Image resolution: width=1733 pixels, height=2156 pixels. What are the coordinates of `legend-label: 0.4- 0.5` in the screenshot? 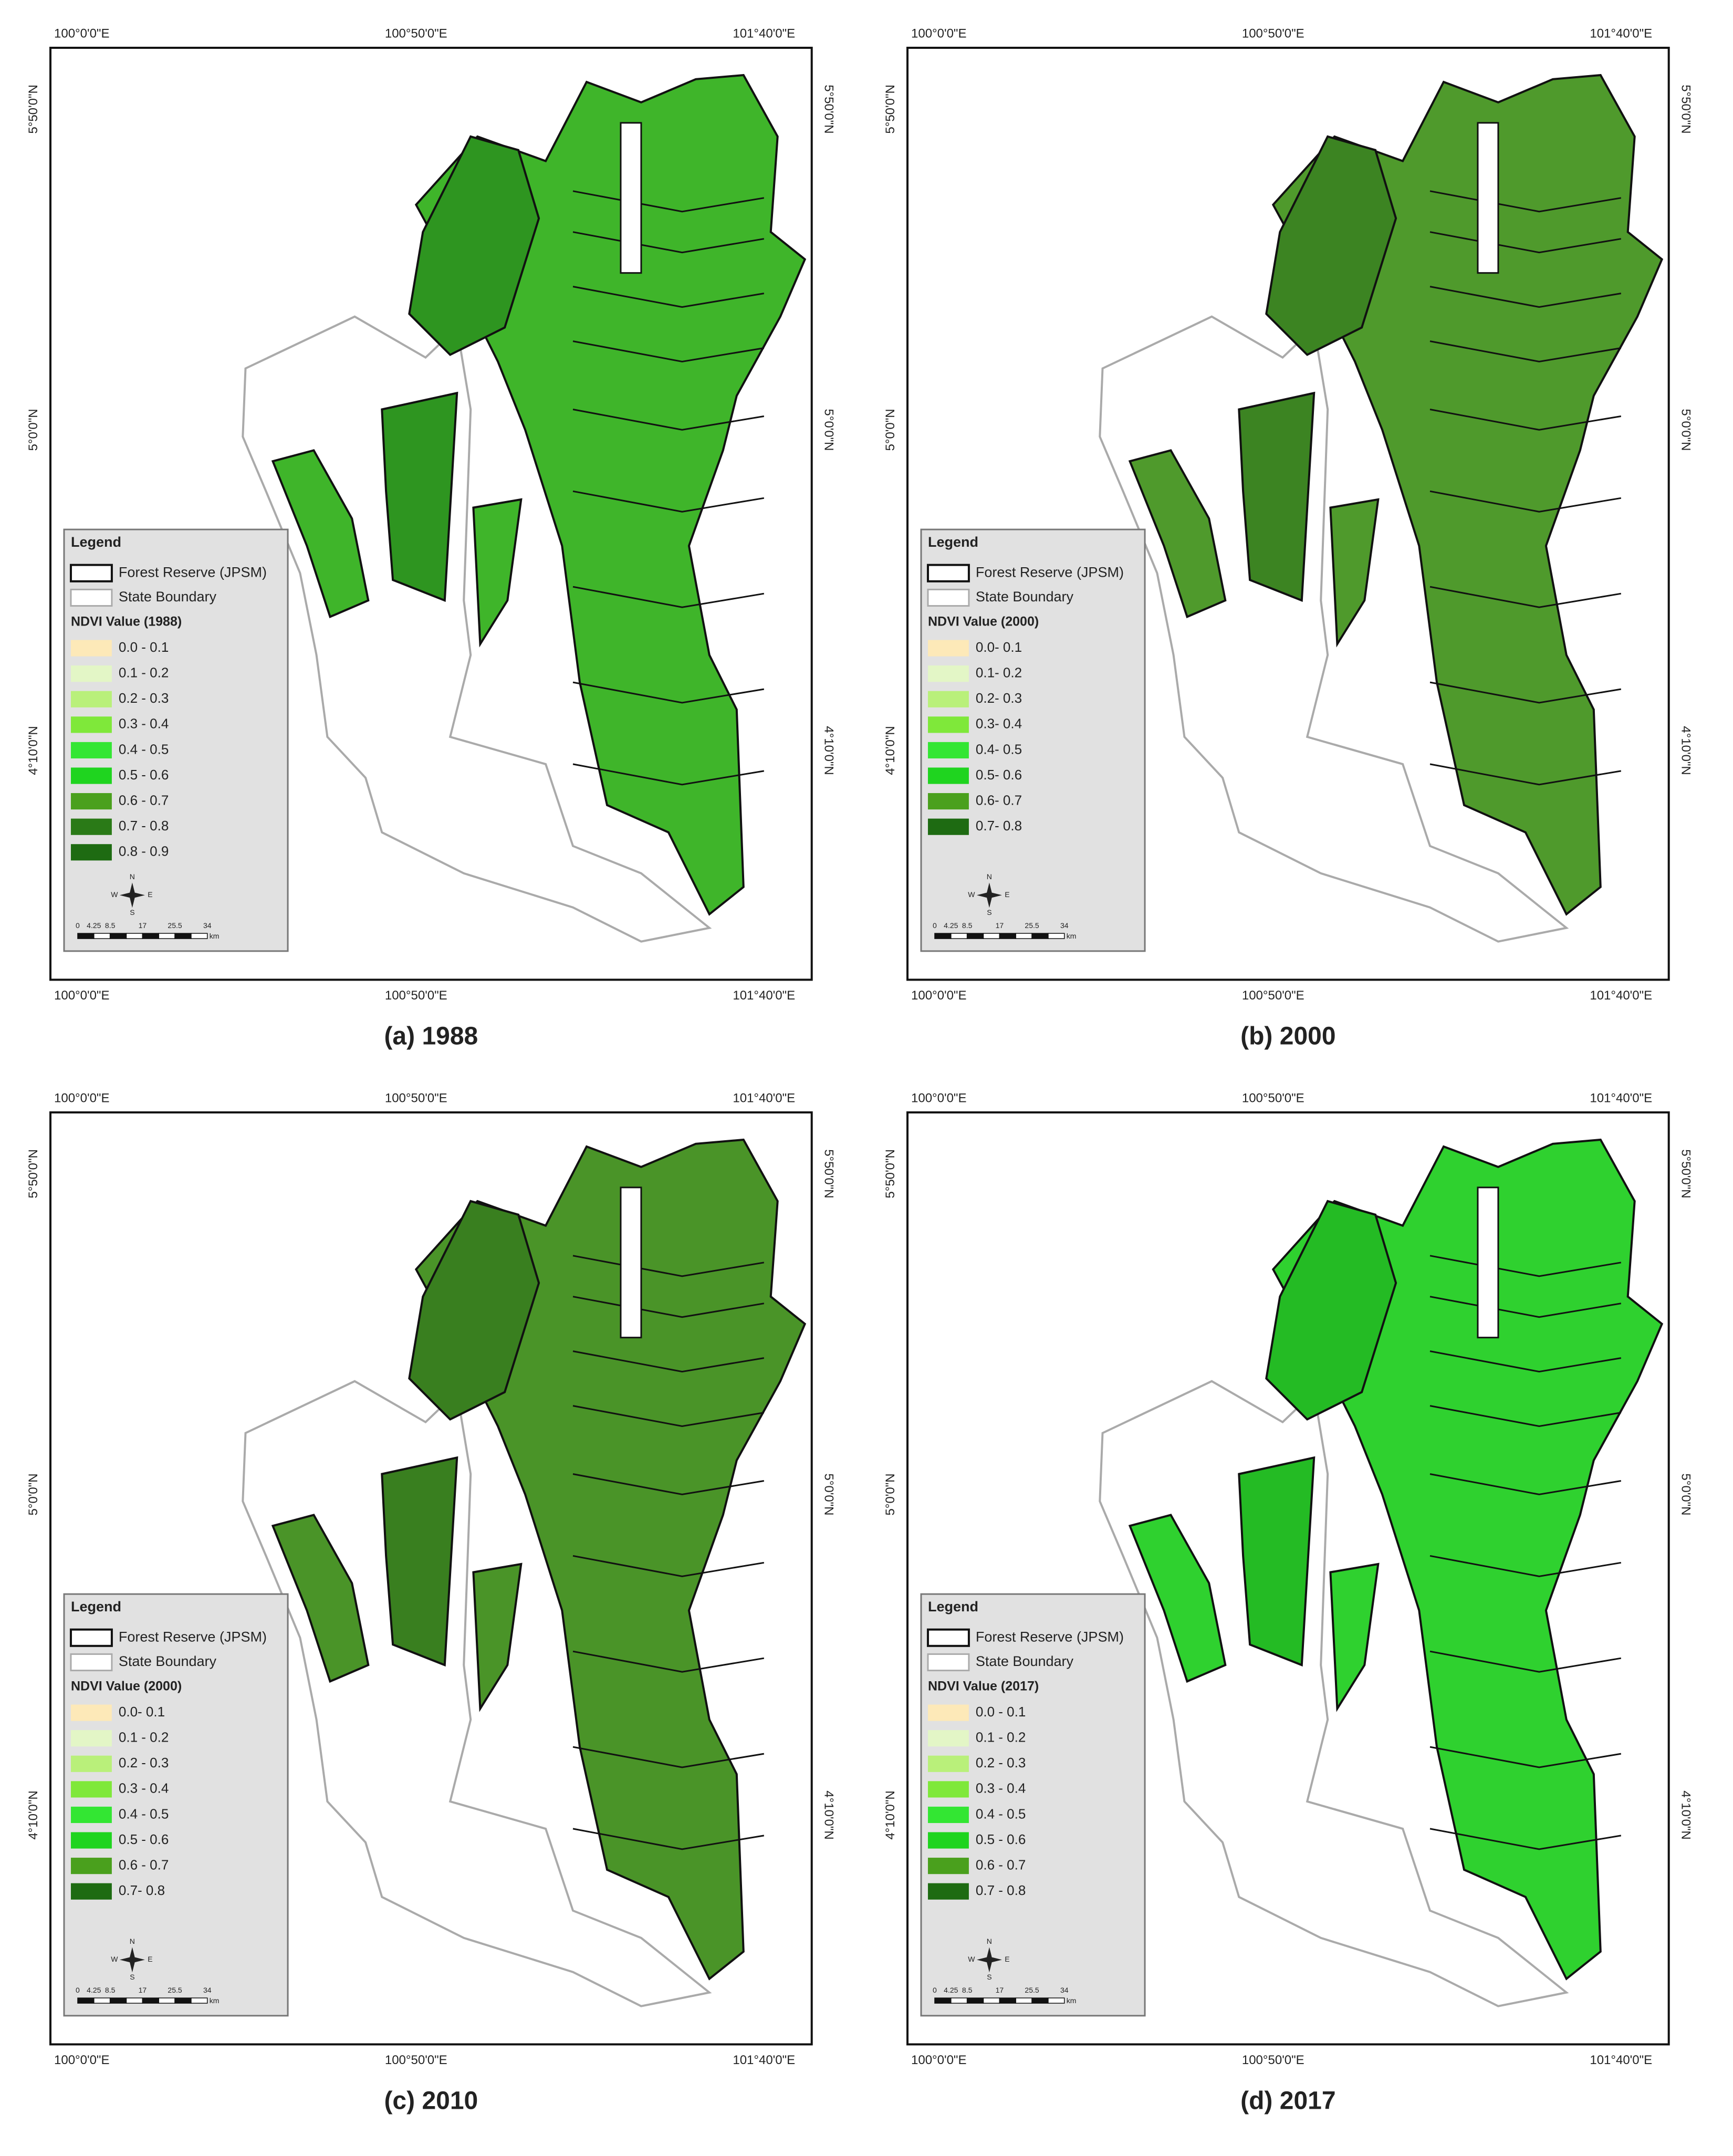 It's located at (999, 749).